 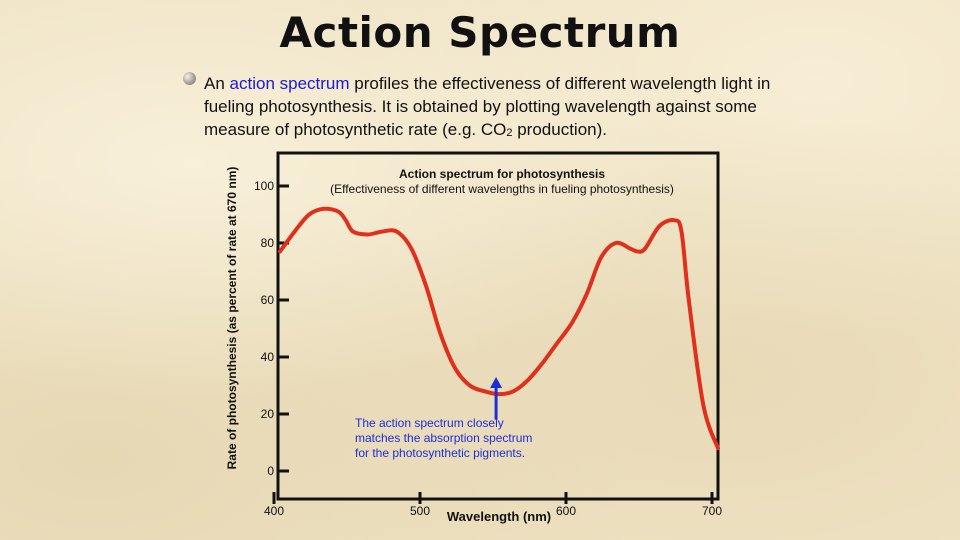 What do you see at coordinates (502, 174) in the screenshot?
I see `chart-title: Action spectrum for photosynthesis` at bounding box center [502, 174].